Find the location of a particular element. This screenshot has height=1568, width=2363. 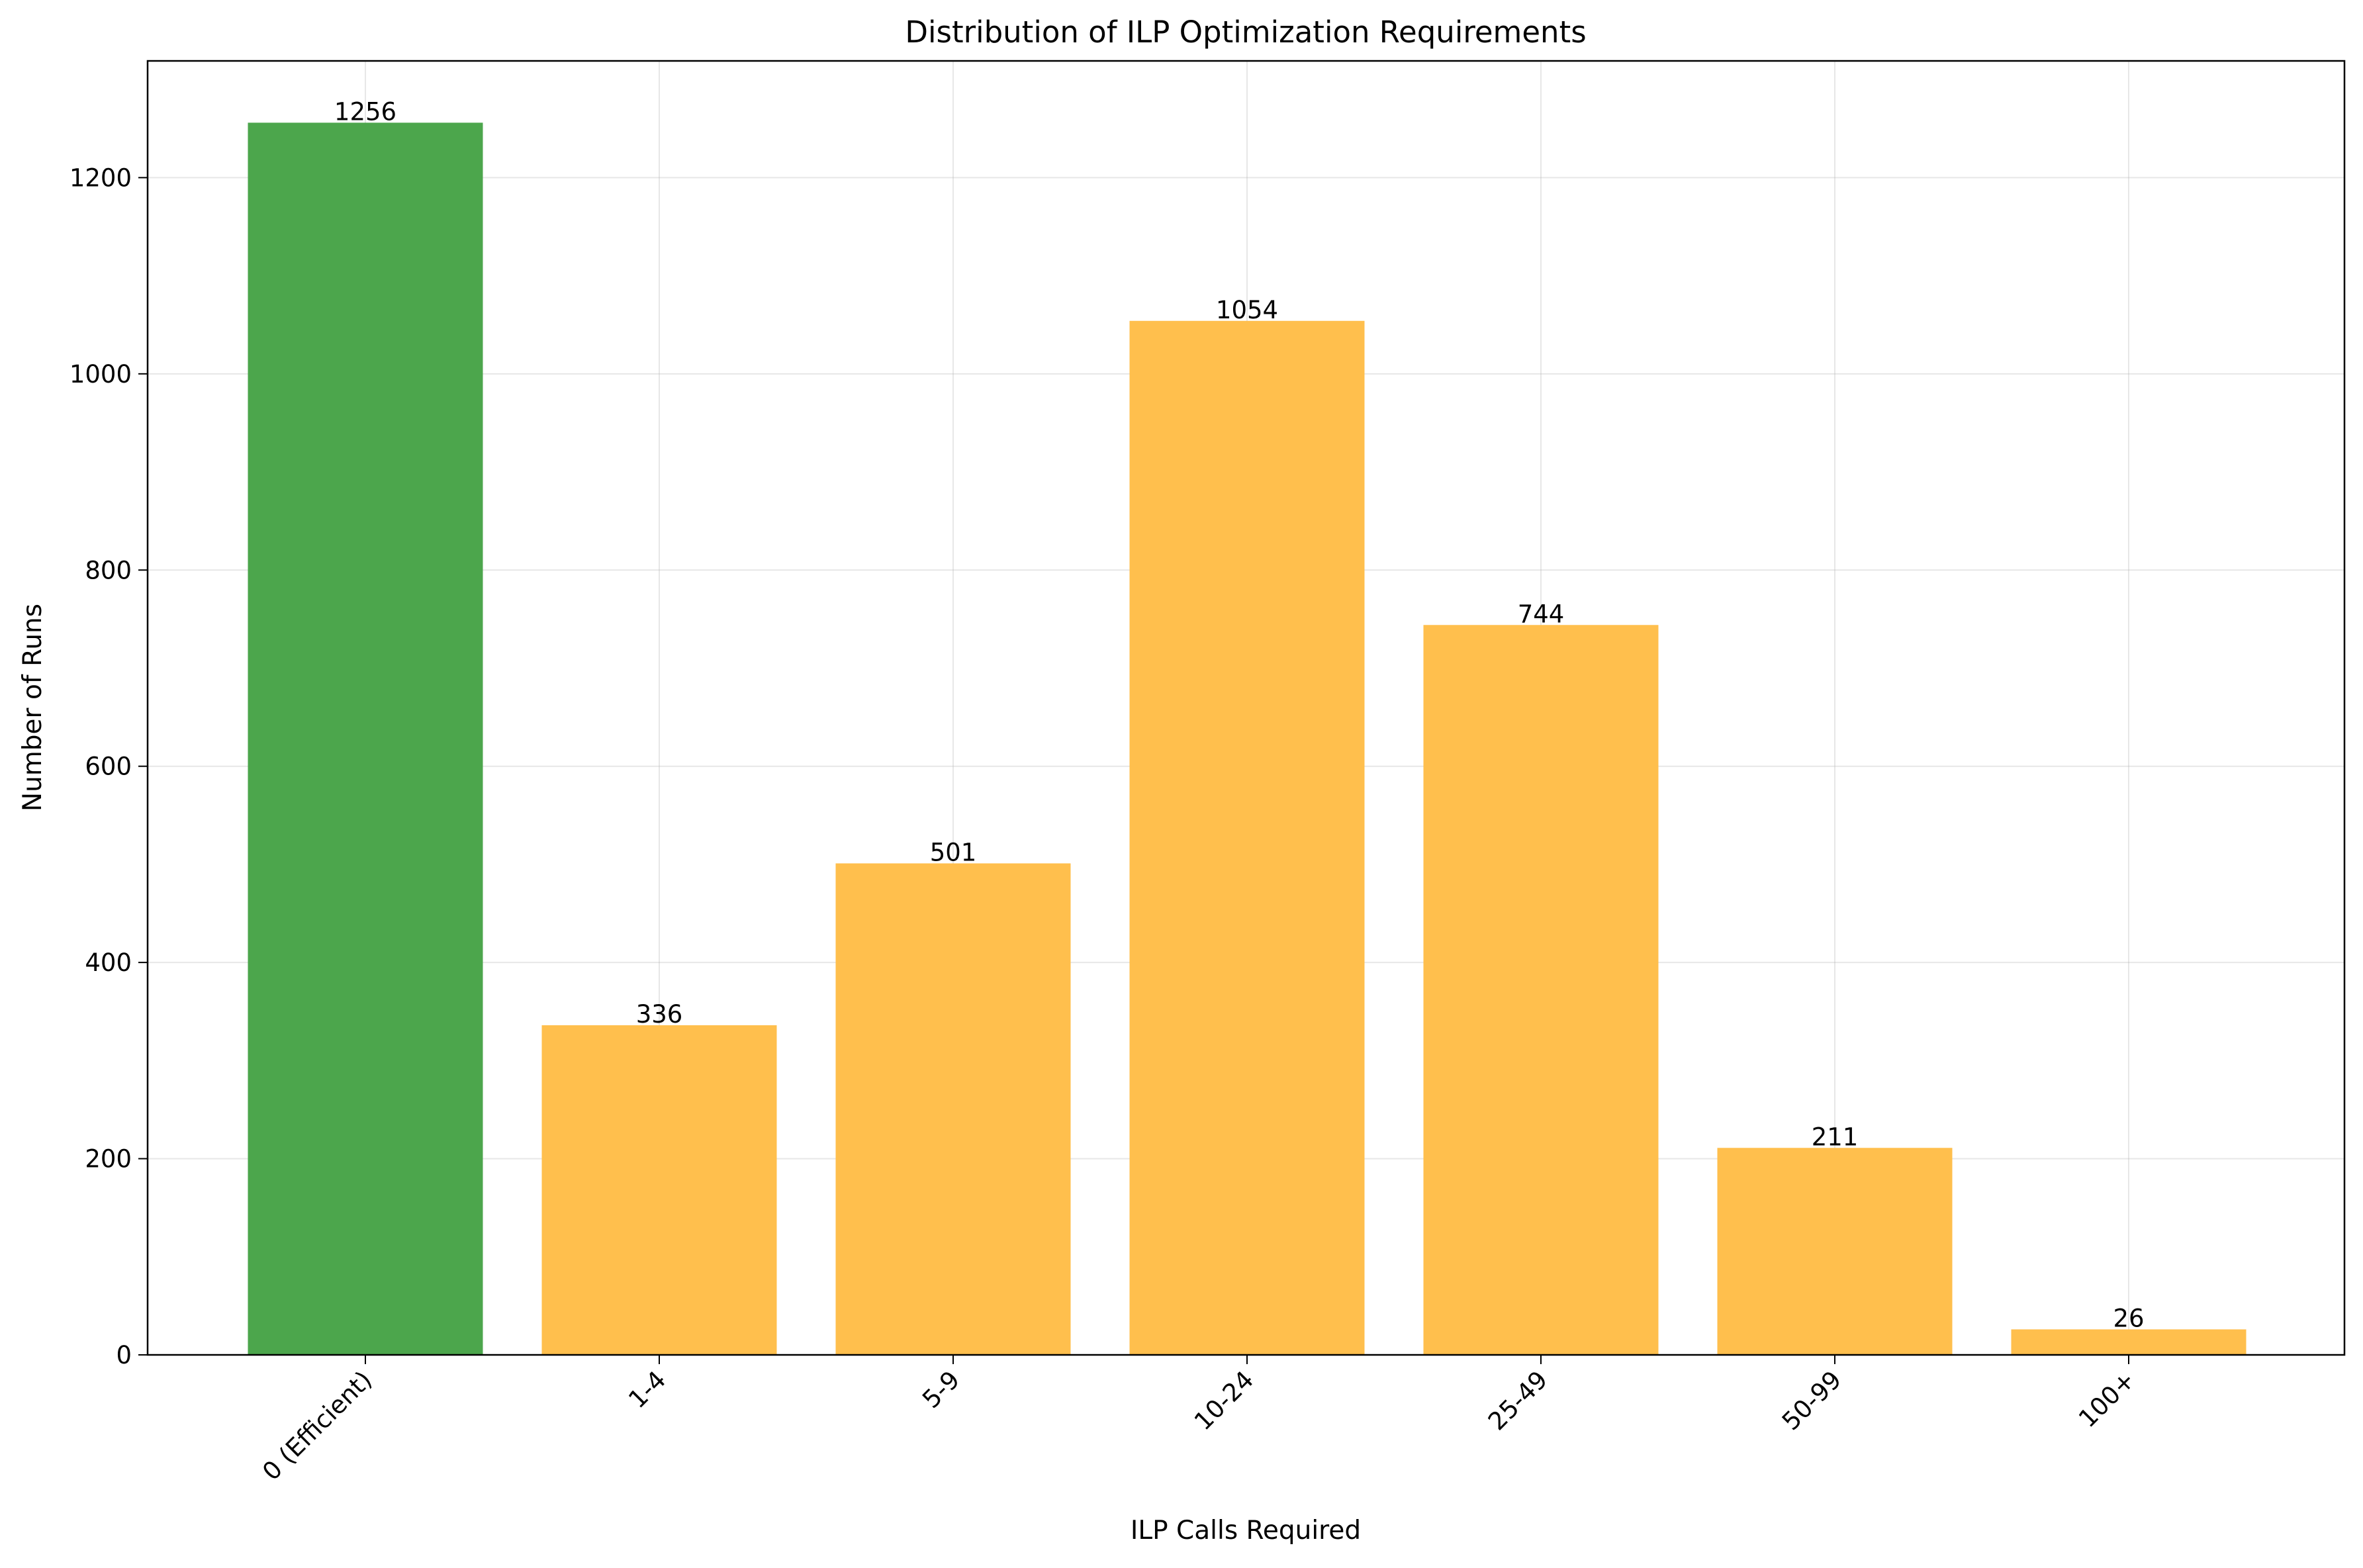

y-tick-label: 800 is located at coordinates (108, 570).